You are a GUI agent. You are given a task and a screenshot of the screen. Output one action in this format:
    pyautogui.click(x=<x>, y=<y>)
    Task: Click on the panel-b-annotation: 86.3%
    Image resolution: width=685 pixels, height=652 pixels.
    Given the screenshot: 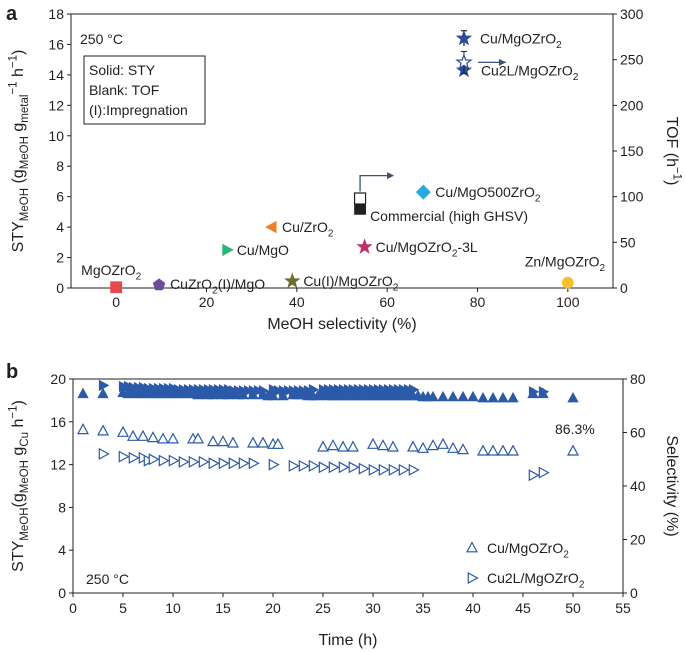 What is the action you would take?
    pyautogui.click(x=575, y=429)
    